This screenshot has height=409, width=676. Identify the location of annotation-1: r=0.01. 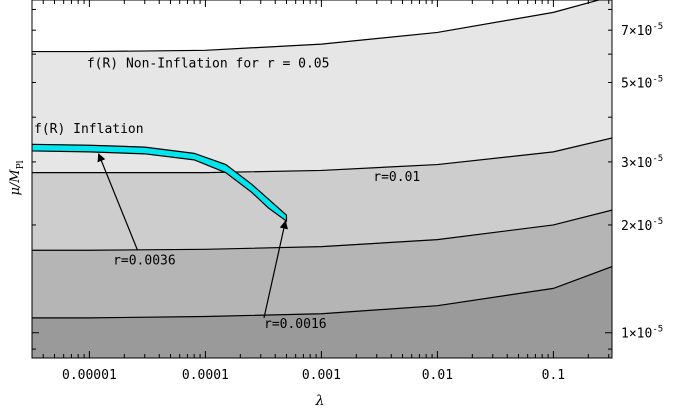
(396, 177).